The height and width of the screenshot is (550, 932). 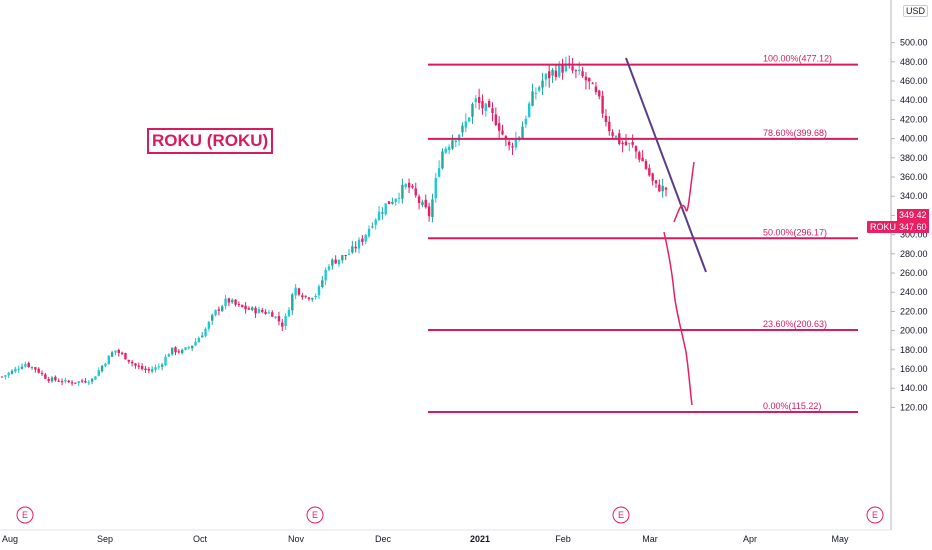 What do you see at coordinates (913, 227) in the screenshot?
I see `last-close-label: 347.60` at bounding box center [913, 227].